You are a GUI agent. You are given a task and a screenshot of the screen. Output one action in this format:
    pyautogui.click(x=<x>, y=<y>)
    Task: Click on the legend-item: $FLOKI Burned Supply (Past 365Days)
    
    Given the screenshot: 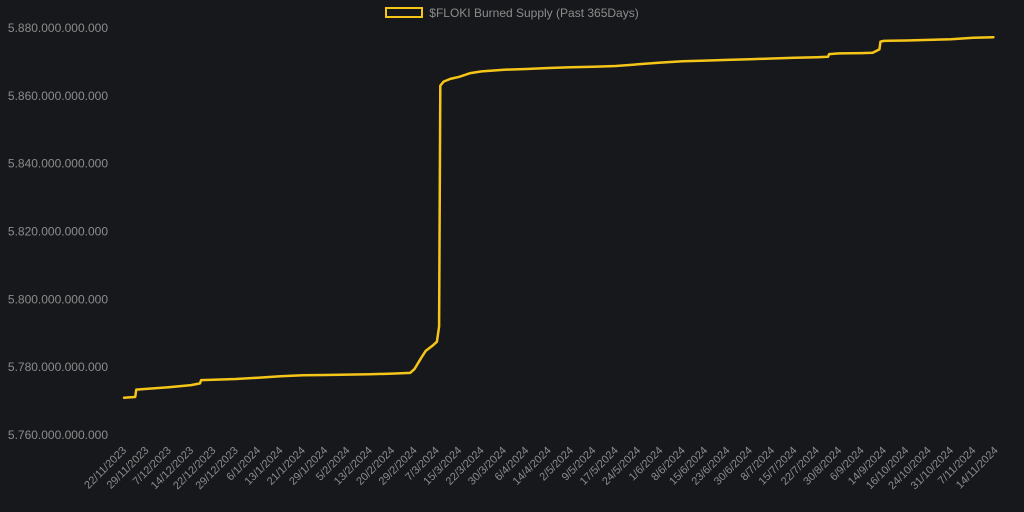 What is the action you would take?
    pyautogui.click(x=512, y=12)
    